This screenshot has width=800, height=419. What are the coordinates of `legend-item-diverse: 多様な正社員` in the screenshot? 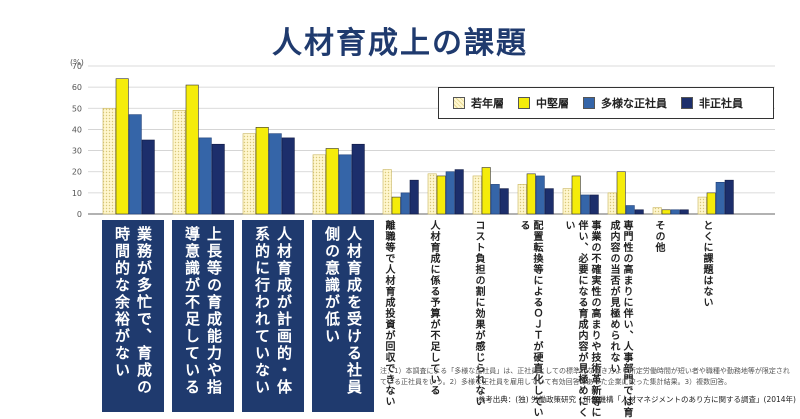 It's located at (625, 103).